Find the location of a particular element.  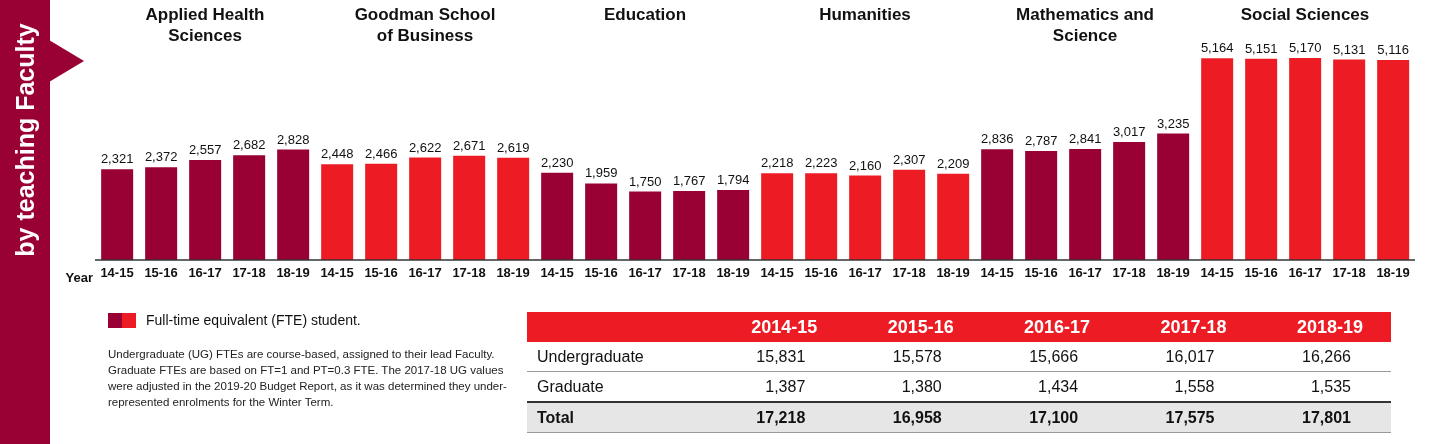

chart-title: Mathematics and Science is located at coordinates (1085, 25).